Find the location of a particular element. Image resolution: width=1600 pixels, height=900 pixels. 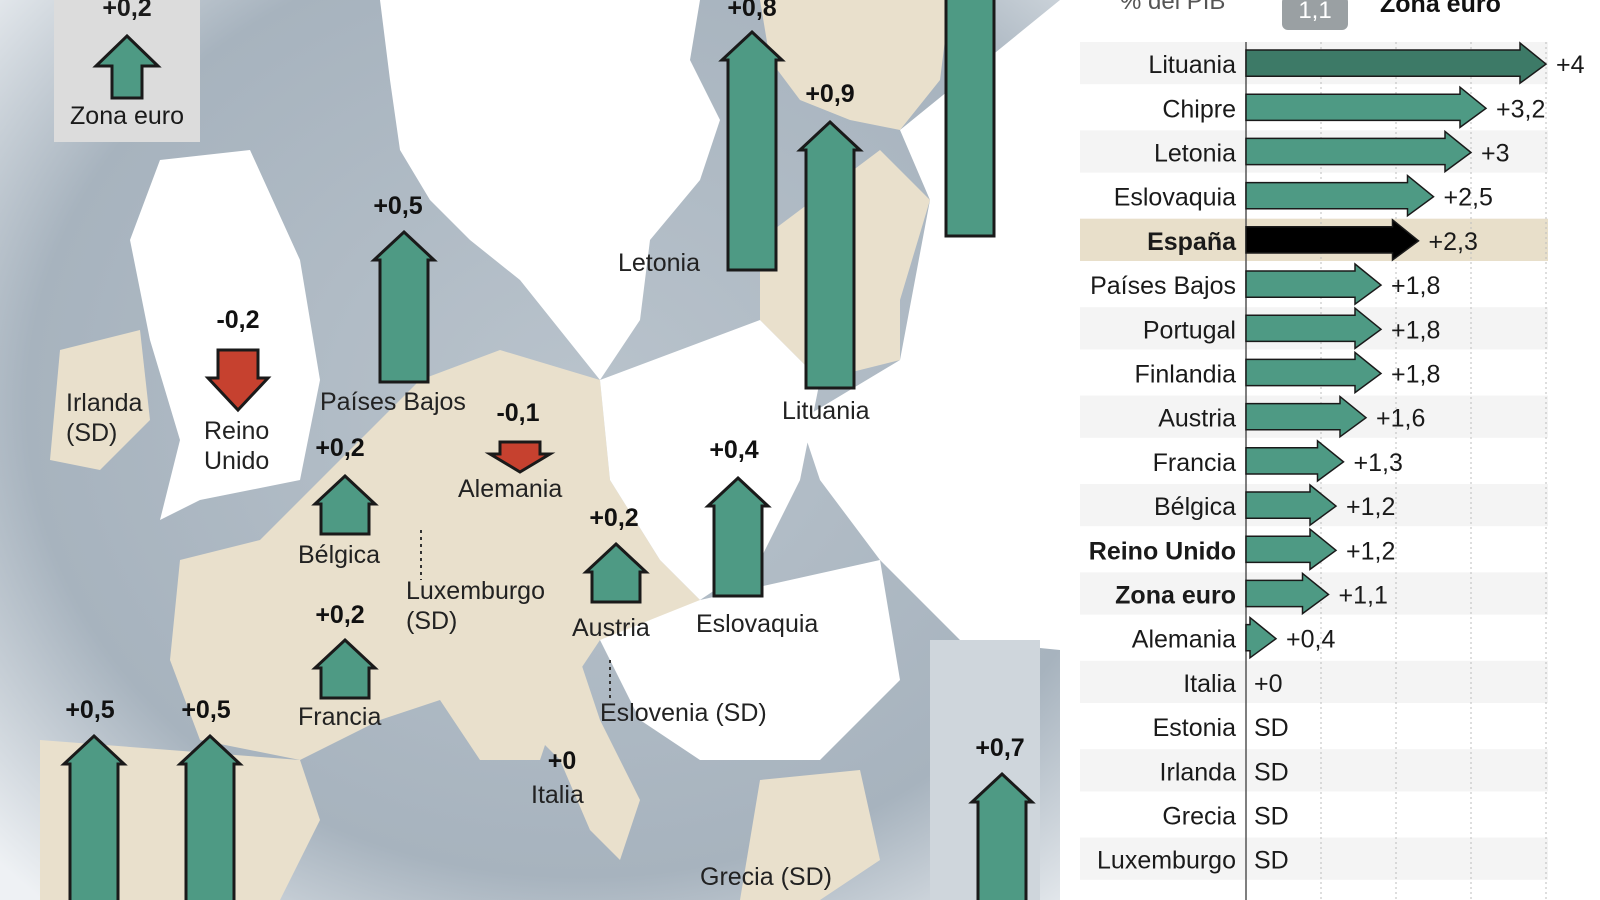

label-reino-unido: Reino Unido is located at coordinates (237, 446).